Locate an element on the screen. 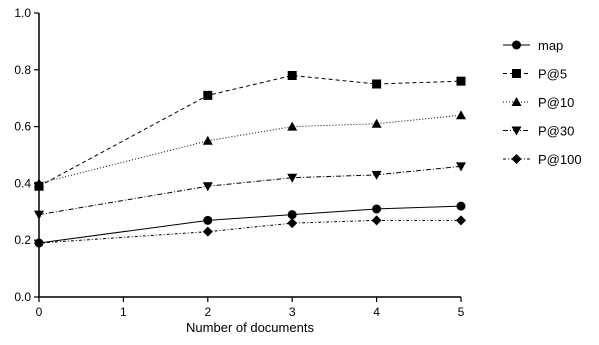 The height and width of the screenshot is (345, 599). legend-label: P@10 is located at coordinates (556, 102).